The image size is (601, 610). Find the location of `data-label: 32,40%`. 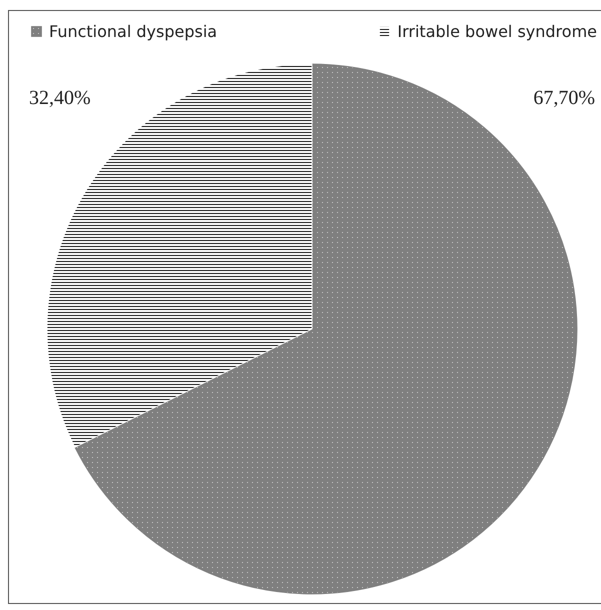

data-label: 32,40% is located at coordinates (60, 97).